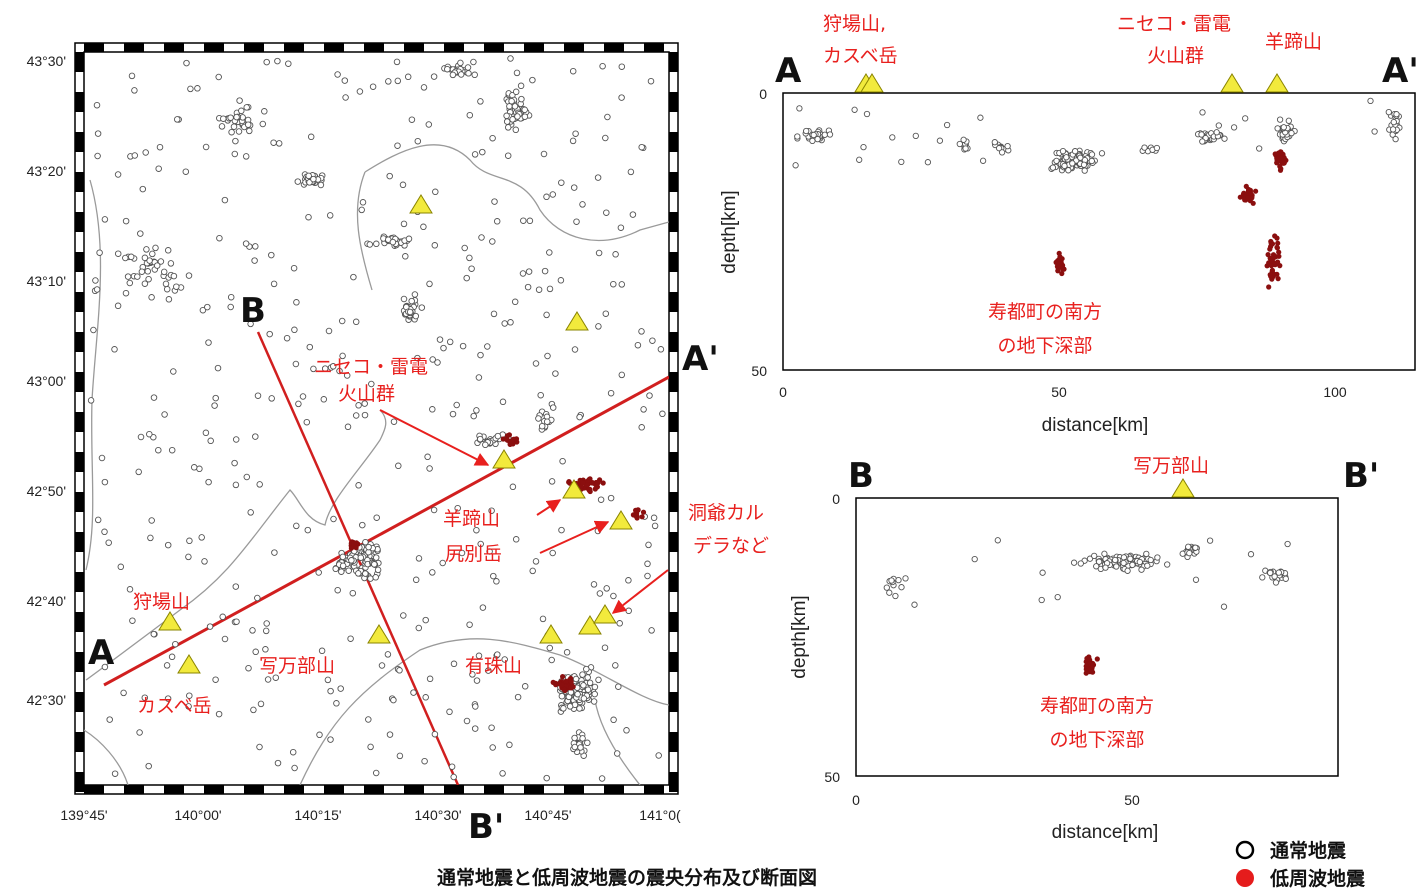 The image size is (1417, 890). I want to click on lon-label: 141°0(, so click(660, 815).